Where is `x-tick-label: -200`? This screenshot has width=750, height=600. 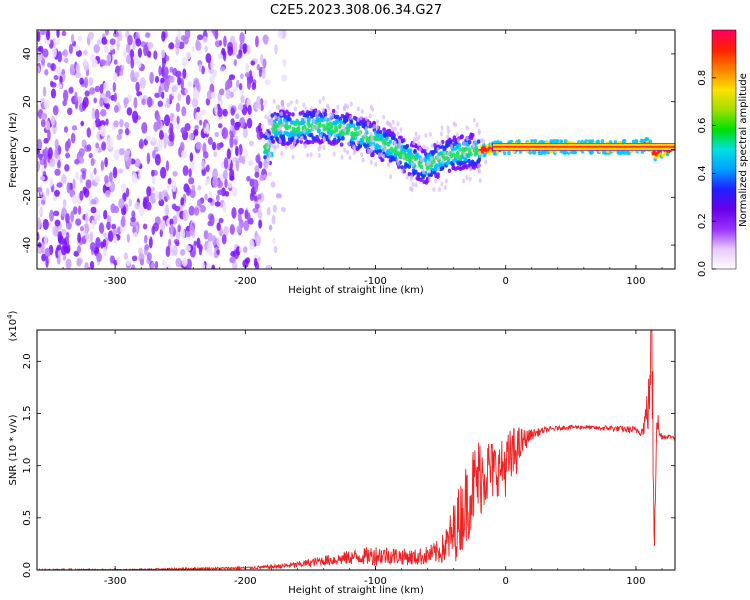
x-tick-label: -200 is located at coordinates (245, 581).